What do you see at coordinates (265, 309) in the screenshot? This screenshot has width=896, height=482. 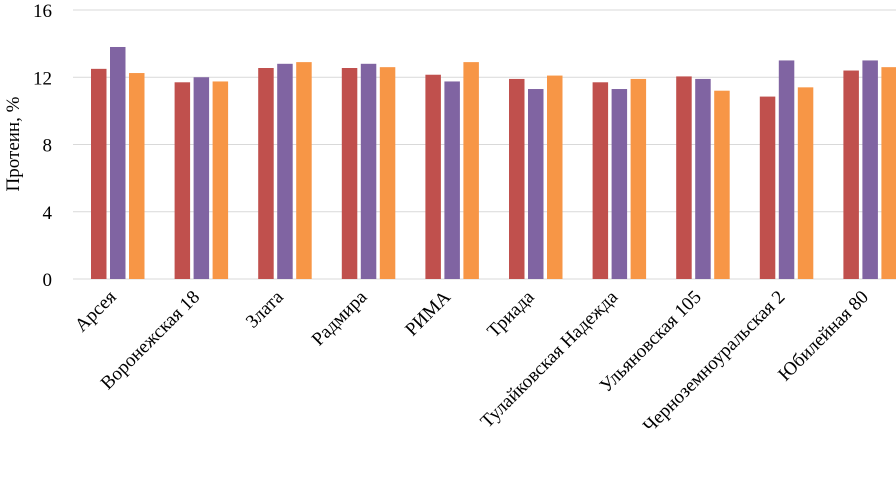 I see `x-tick-label-3: Злата` at bounding box center [265, 309].